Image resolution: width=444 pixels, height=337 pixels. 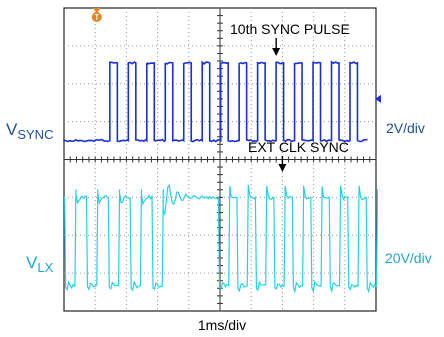 I want to click on trigger-marker-label: T, so click(x=96, y=17).